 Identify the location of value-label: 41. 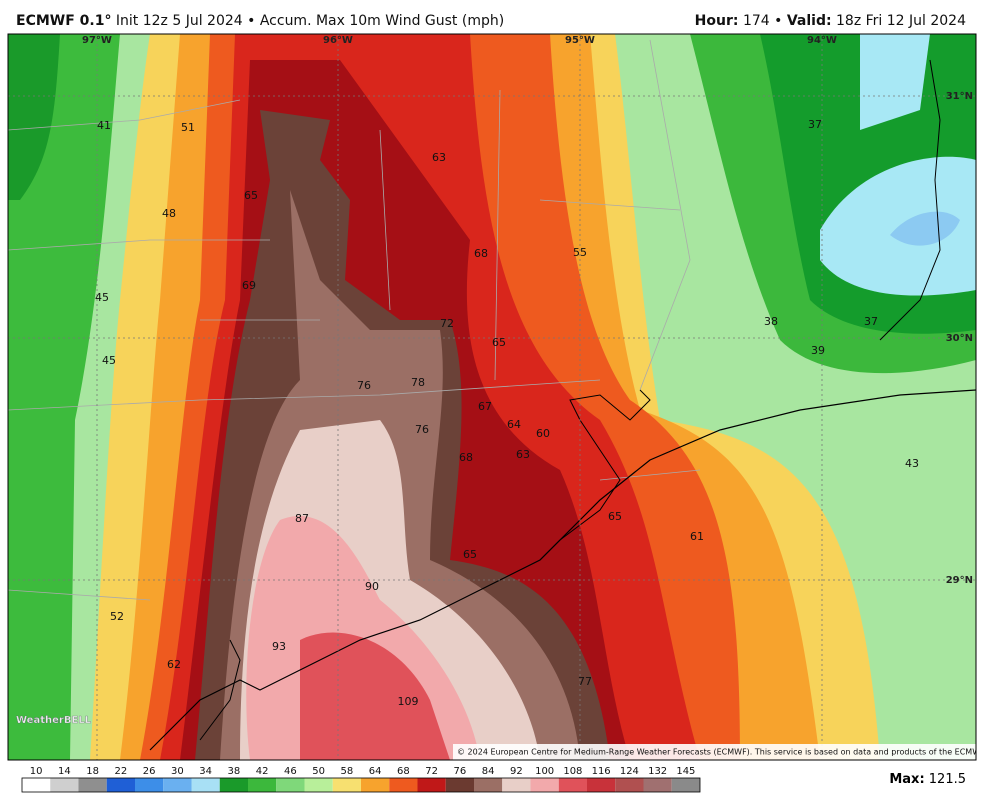
(104, 125).